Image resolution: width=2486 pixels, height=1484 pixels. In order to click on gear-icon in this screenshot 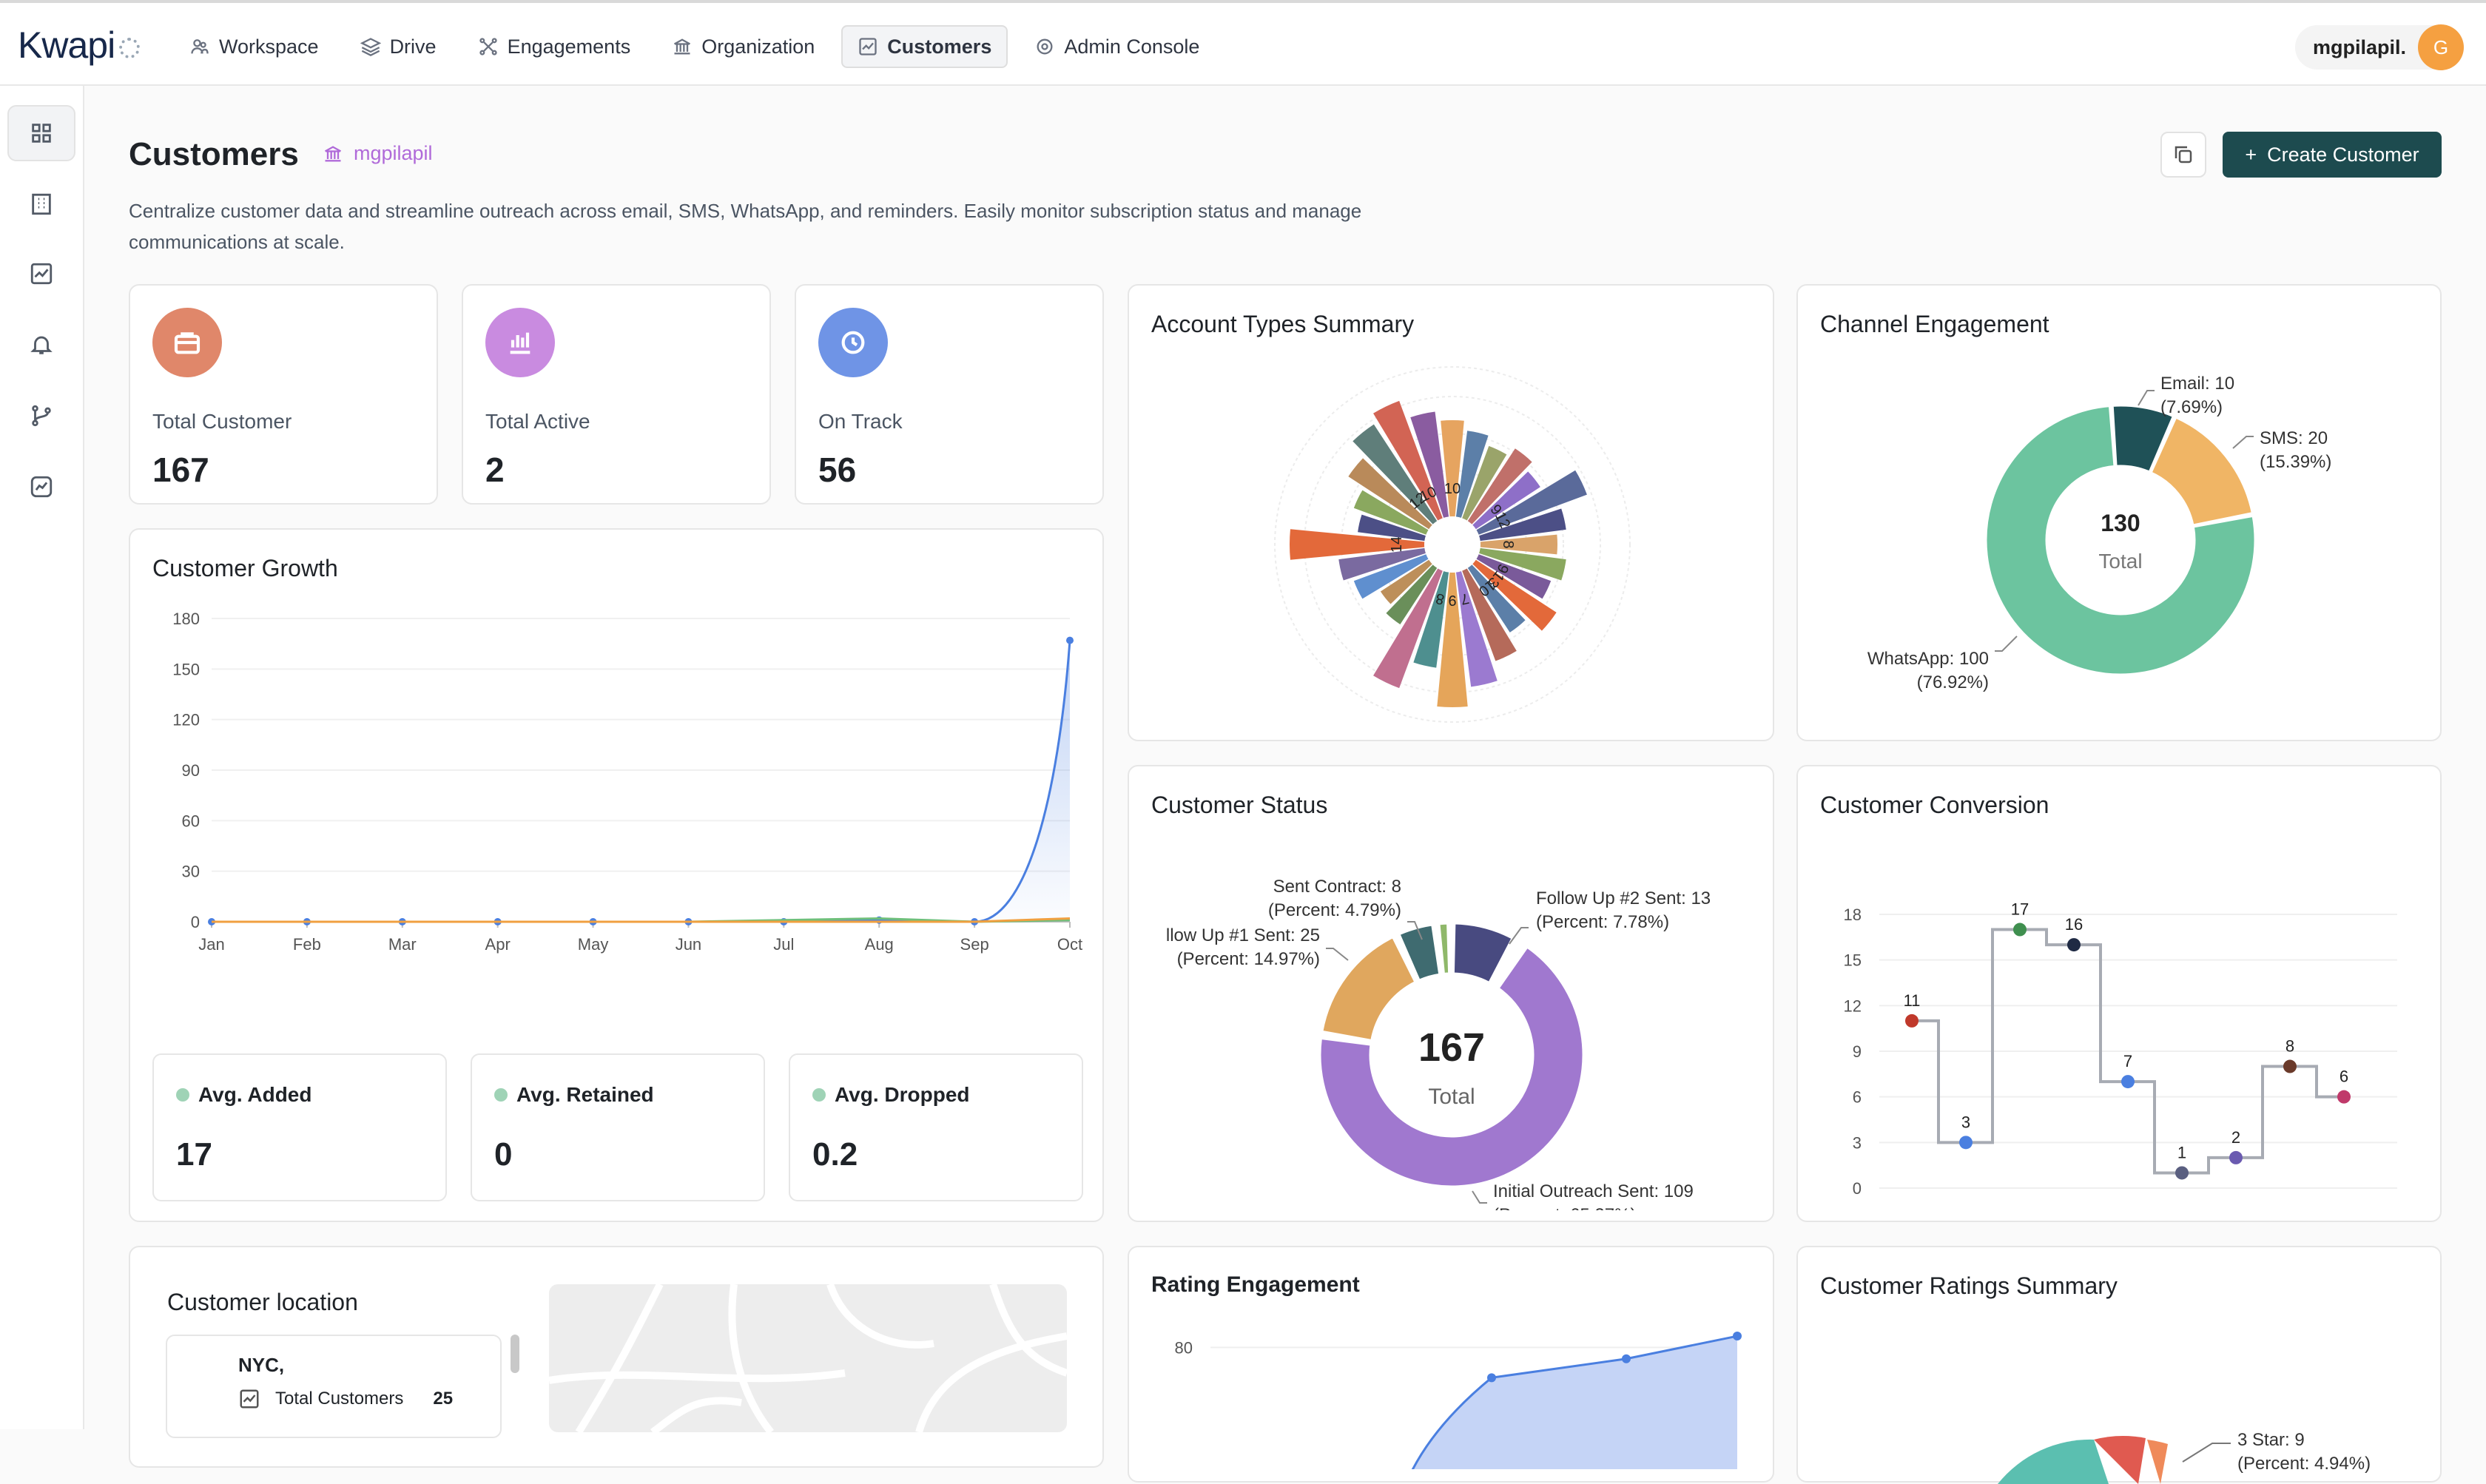, I will do `click(1045, 46)`.